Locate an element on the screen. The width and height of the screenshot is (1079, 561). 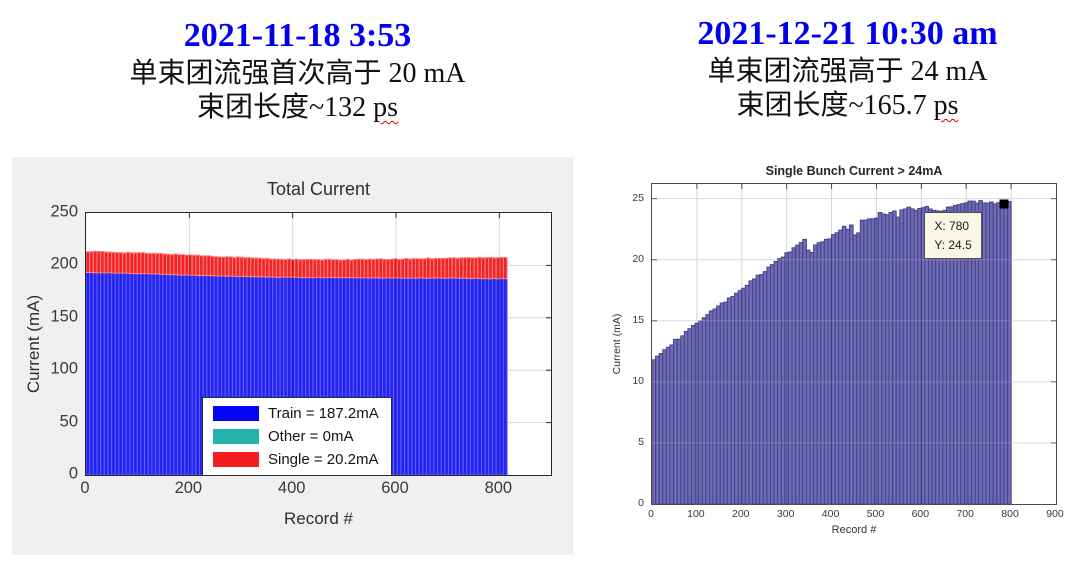
y-tick-label: 25 is located at coordinates (638, 197).